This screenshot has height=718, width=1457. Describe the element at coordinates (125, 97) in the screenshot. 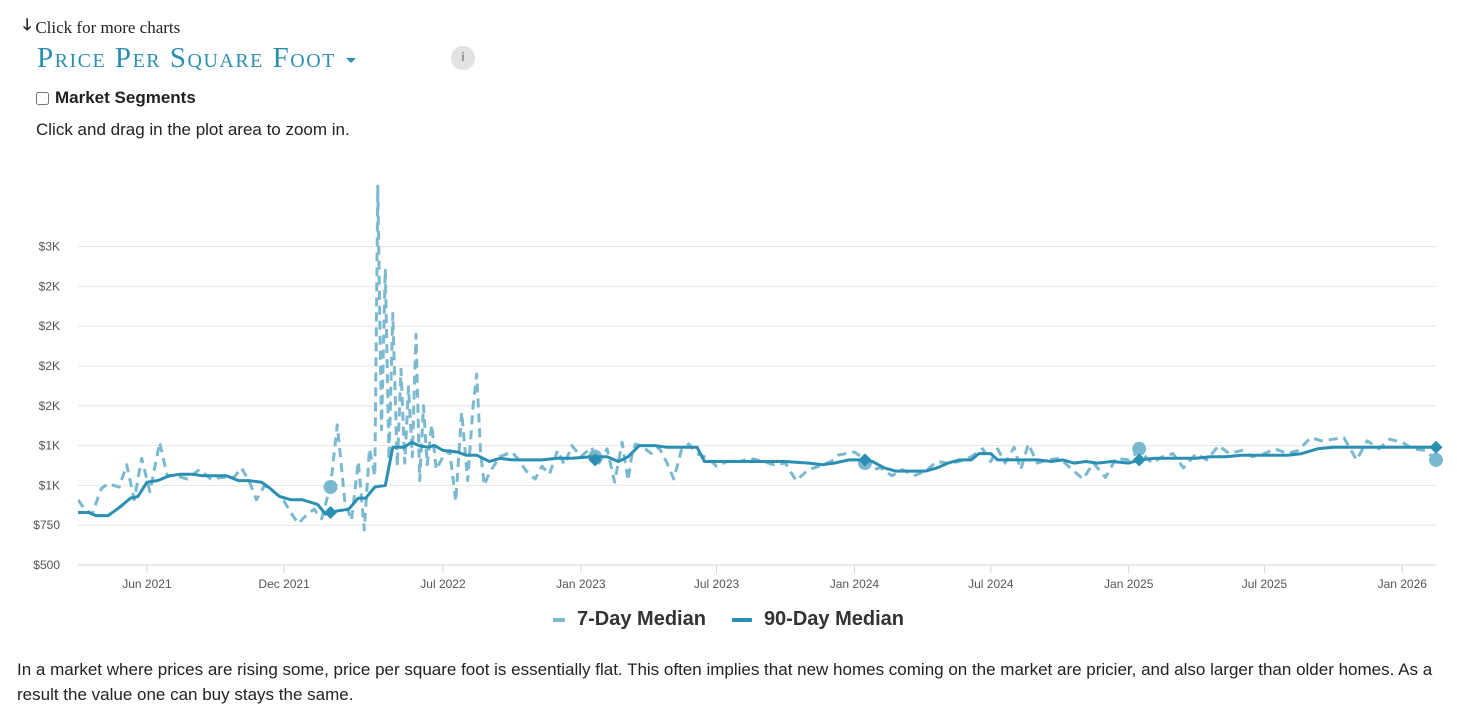

I see `market-segments-label: Market Segments` at that location.